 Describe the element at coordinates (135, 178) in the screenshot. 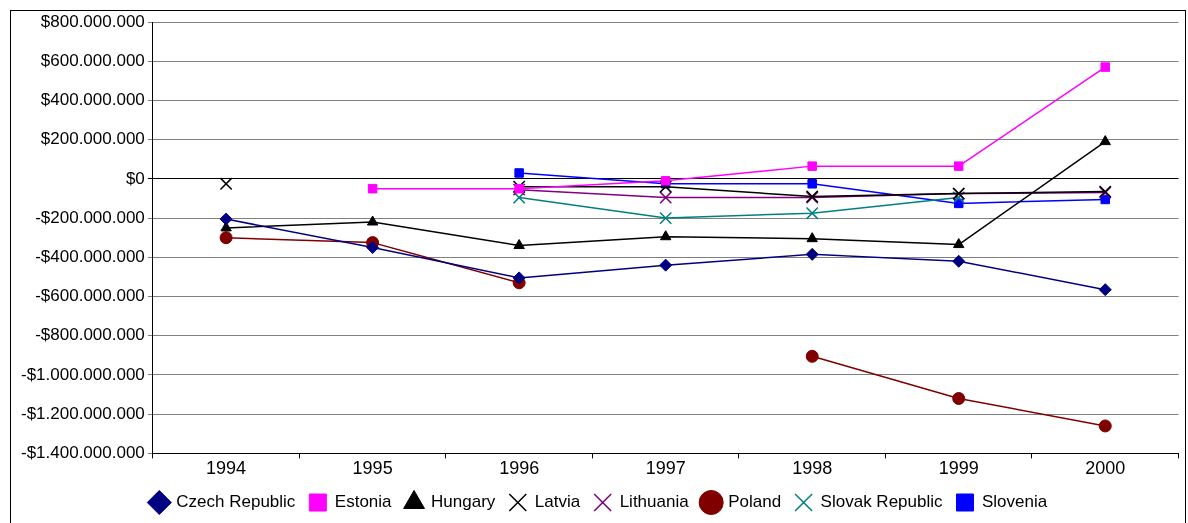

I see `y-tick-label: $0` at that location.